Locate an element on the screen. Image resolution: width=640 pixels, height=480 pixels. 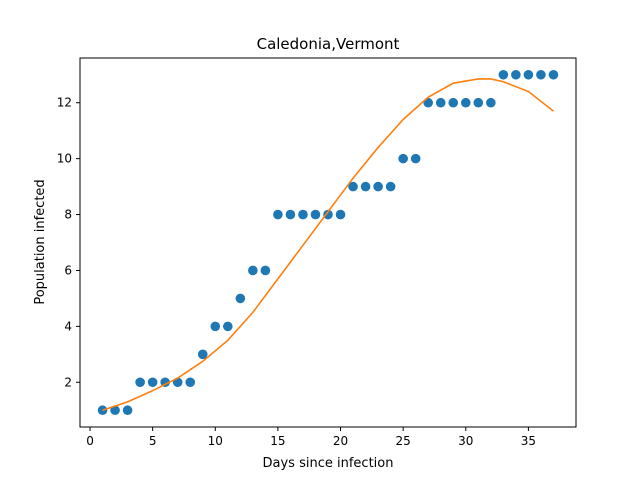
y-tick-label: 4 is located at coordinates (68, 326).